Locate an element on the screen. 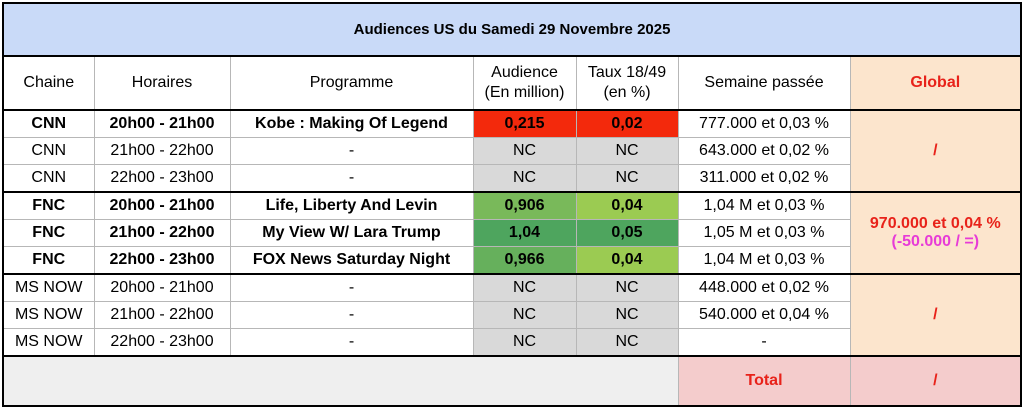 The height and width of the screenshot is (415, 1023). cell-semaine: 777.000 et 0,03 % is located at coordinates (764, 123).